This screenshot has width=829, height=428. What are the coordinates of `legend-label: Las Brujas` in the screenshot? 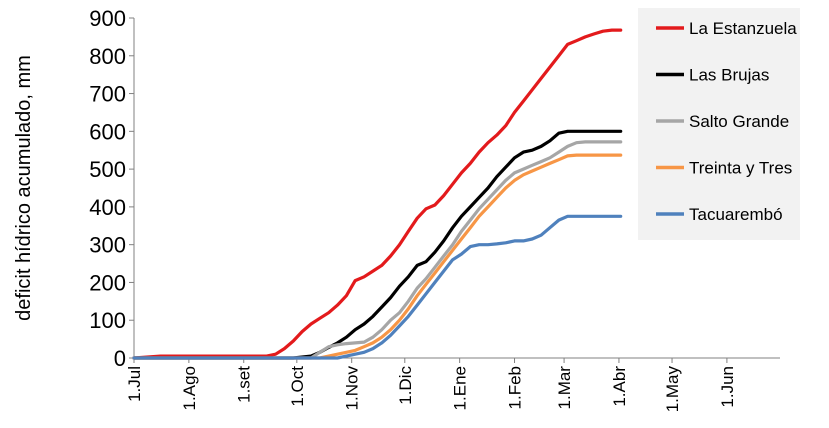 It's located at (729, 75).